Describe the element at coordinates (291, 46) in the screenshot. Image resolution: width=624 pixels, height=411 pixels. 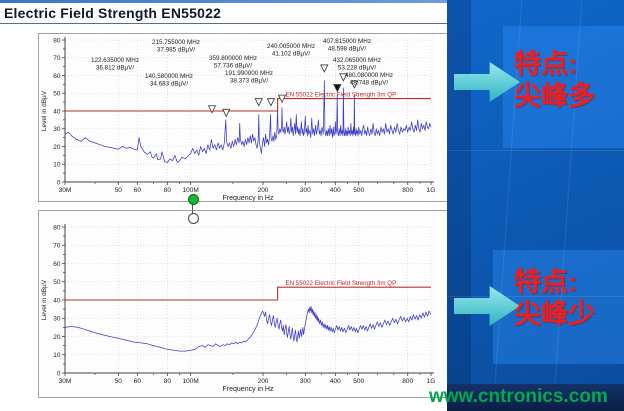
I see `marker-annotation-freq: 240.005000 MHz` at that location.